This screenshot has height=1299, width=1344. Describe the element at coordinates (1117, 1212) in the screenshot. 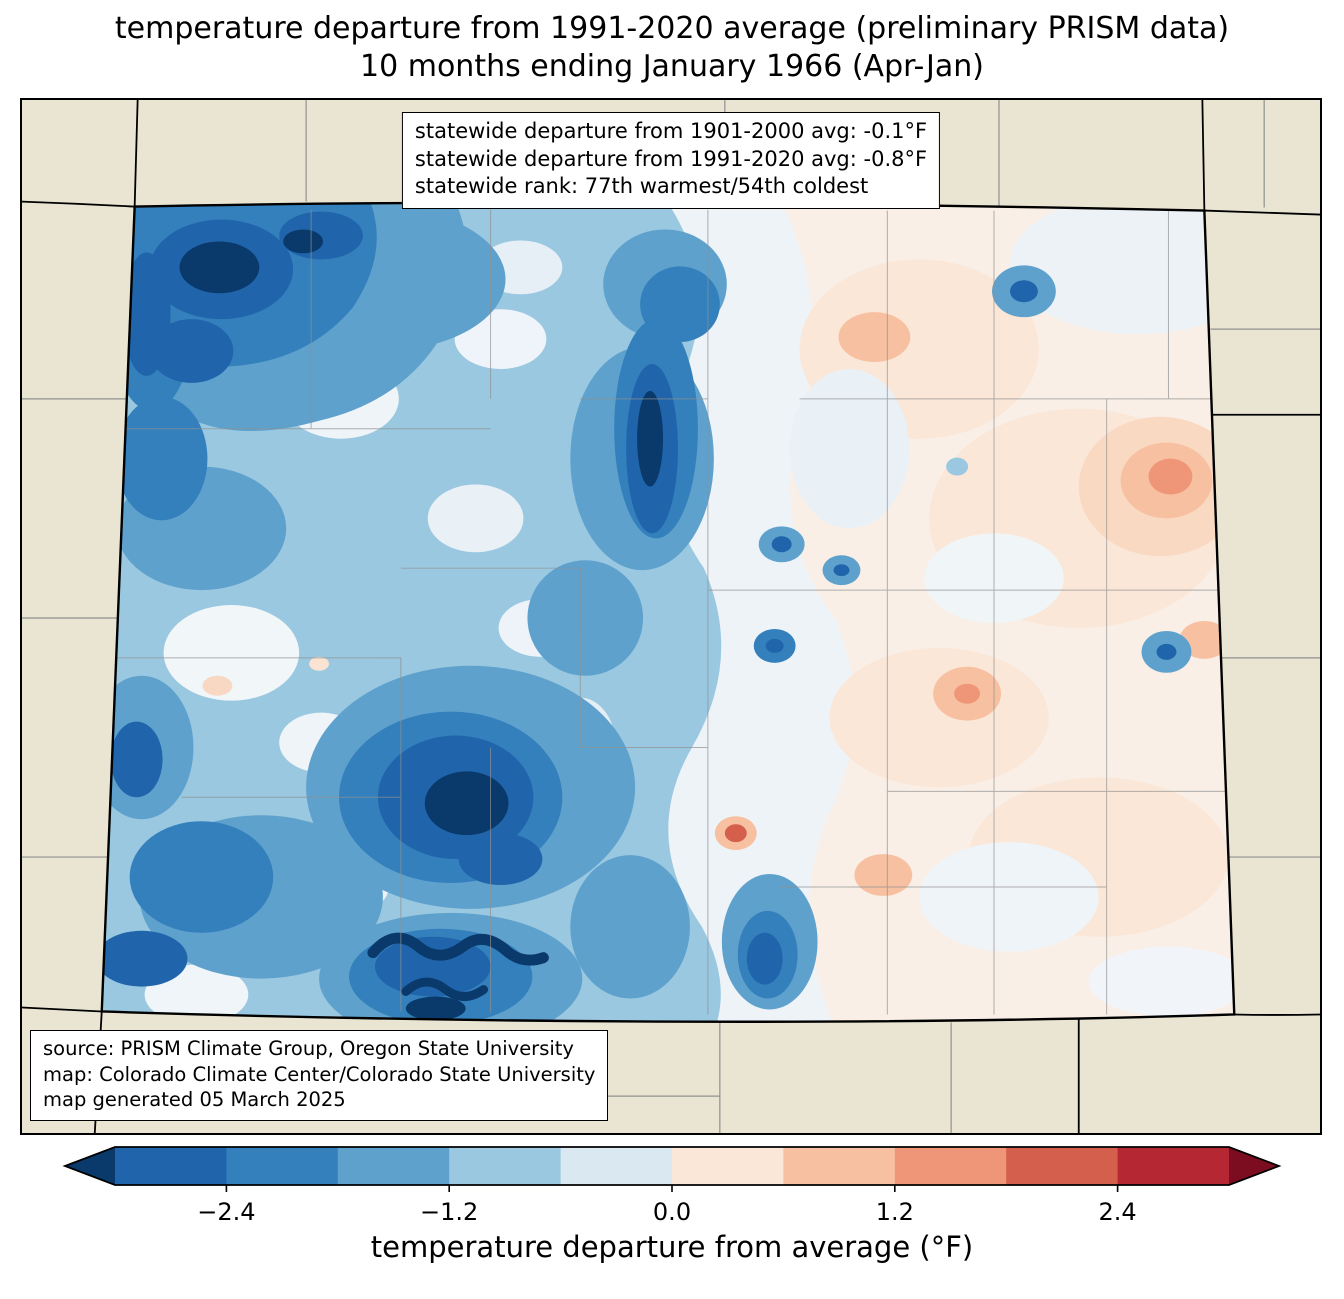

I see `colorbar-tick-label: 2.4` at that location.